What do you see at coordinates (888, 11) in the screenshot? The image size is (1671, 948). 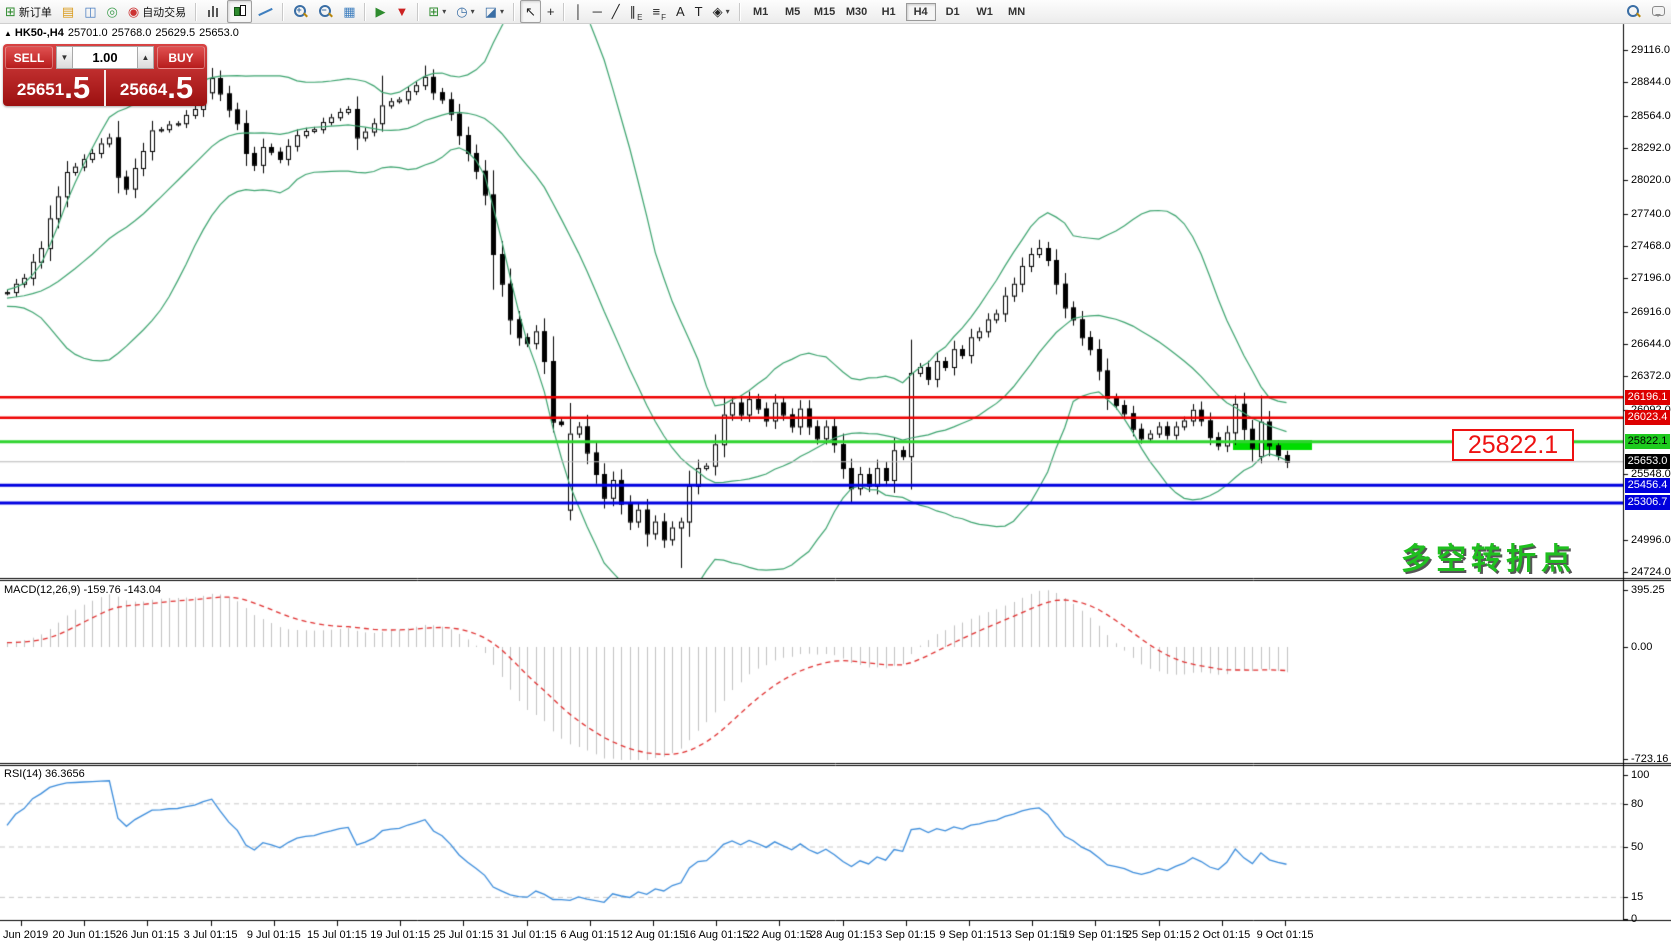 I see `timeframe-h1: H1` at bounding box center [888, 11].